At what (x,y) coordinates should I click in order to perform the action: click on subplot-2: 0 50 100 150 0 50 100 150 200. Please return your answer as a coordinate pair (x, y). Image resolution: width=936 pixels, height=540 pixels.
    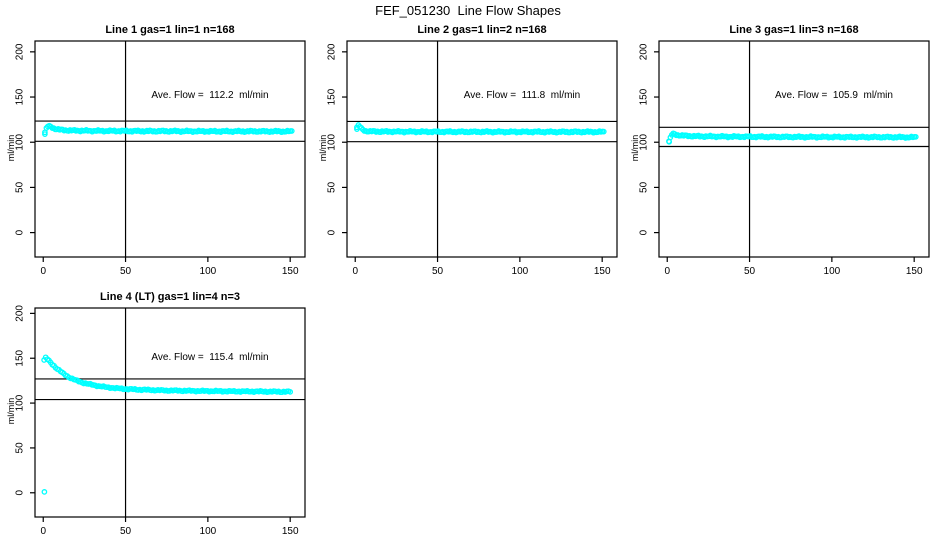
    Looking at the image, I should click on (472, 158).